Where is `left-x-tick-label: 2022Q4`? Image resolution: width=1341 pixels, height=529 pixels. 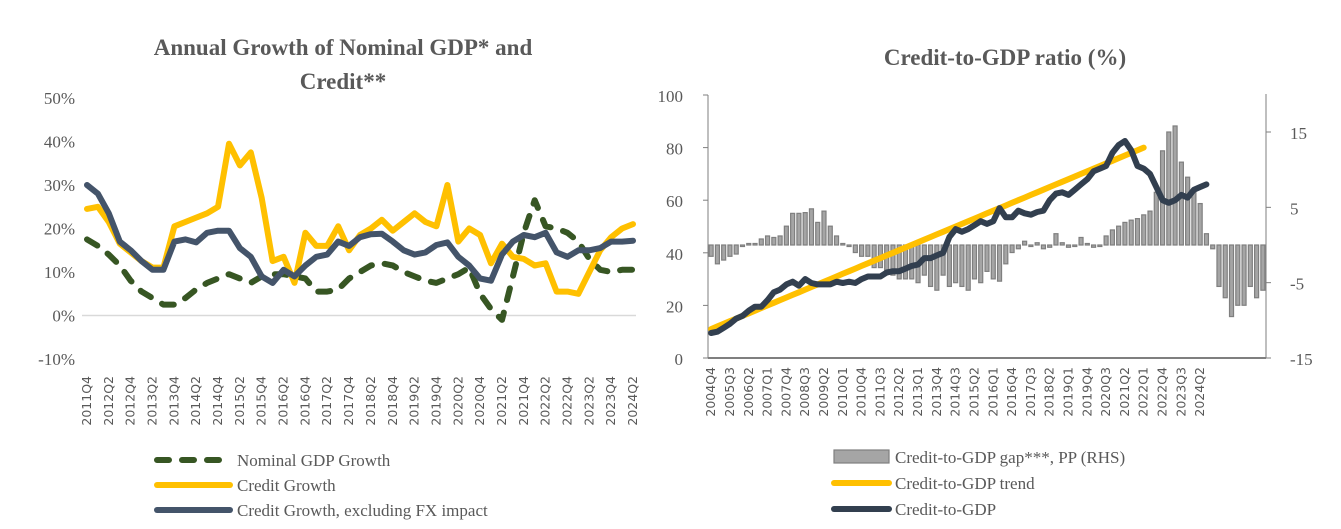 left-x-tick-label: 2022Q4 is located at coordinates (566, 401).